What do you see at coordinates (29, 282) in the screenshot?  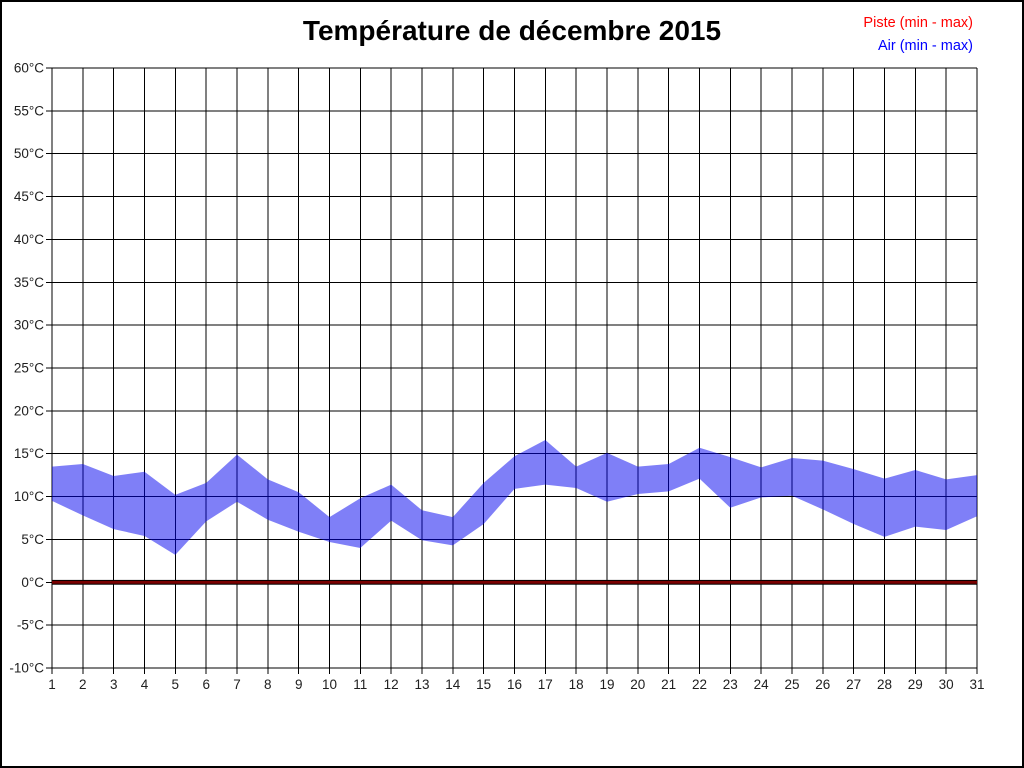 I see `y-axis-label: 35°C` at bounding box center [29, 282].